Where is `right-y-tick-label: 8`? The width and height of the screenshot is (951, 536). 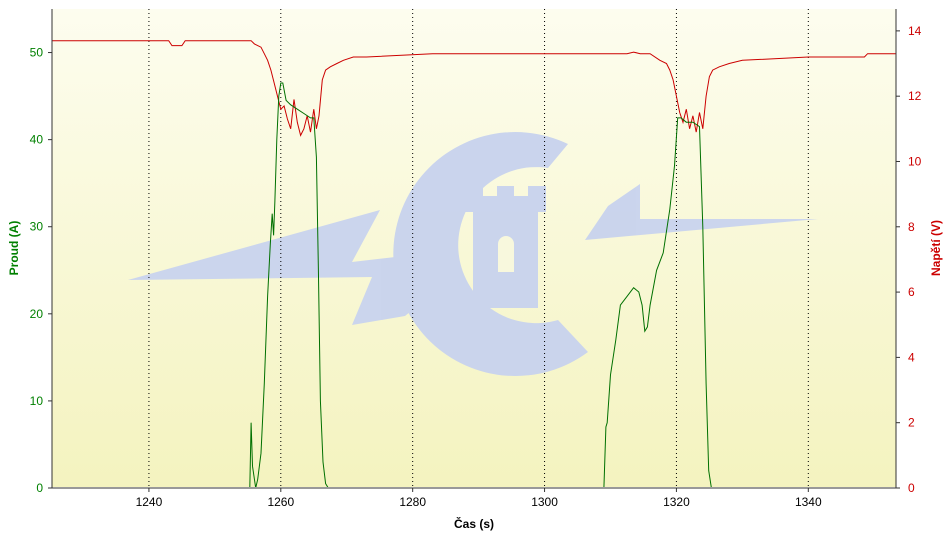 right-y-tick-label: 8 is located at coordinates (911, 227).